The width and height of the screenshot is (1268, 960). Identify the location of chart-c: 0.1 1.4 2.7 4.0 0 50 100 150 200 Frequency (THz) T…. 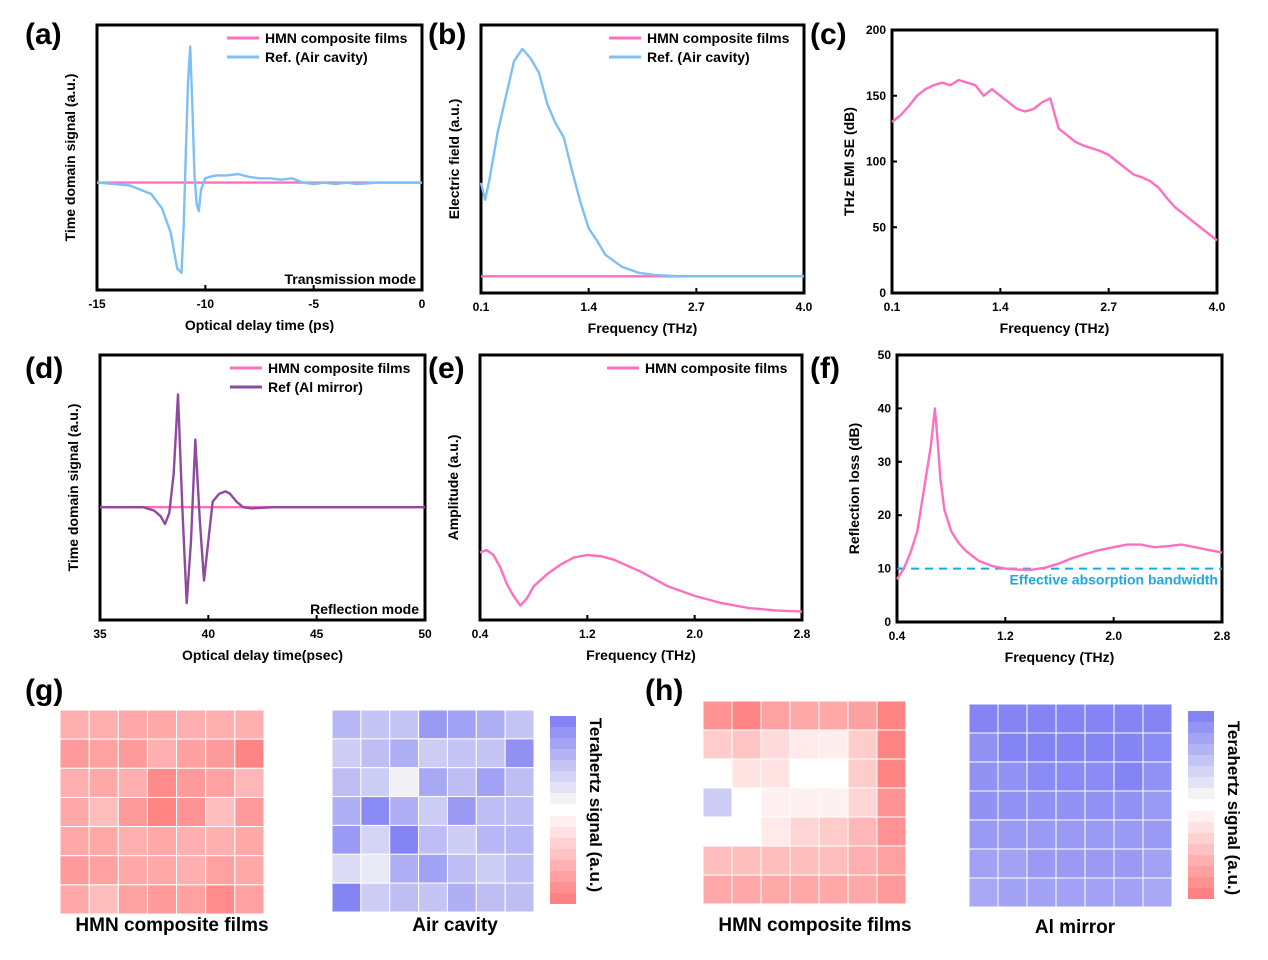
(1033, 179).